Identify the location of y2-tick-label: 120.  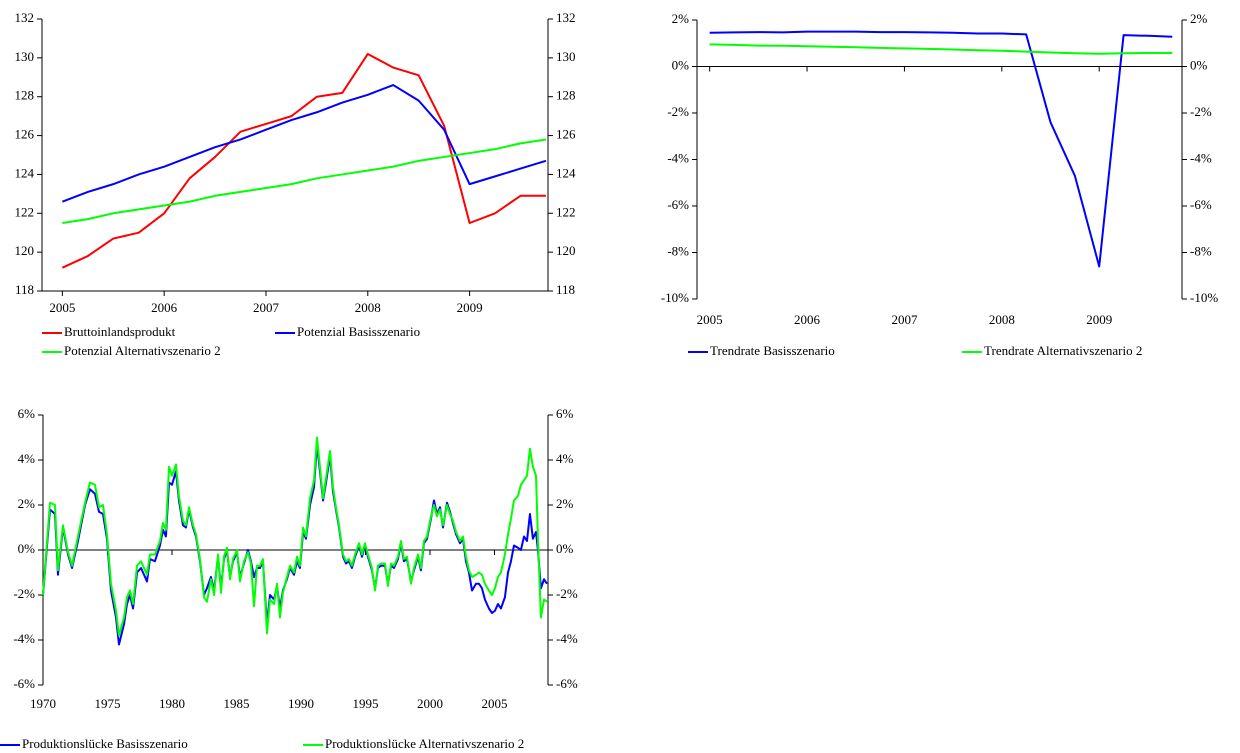
(566, 250).